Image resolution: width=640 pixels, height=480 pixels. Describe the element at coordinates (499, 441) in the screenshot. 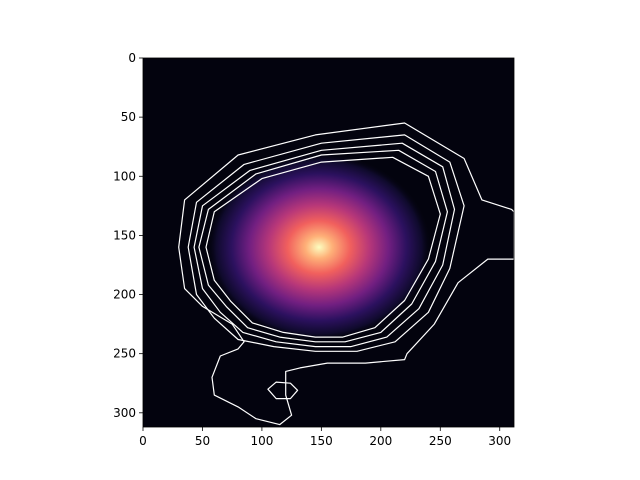

I see `x-tick-label: 300` at that location.